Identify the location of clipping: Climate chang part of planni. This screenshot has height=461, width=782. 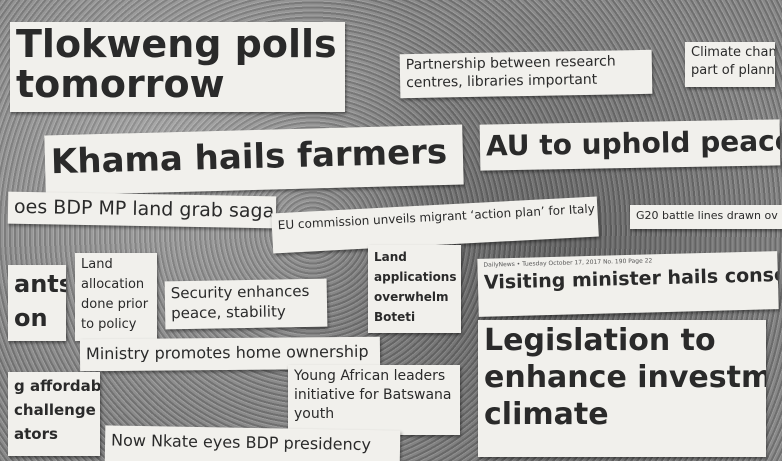
(730, 64).